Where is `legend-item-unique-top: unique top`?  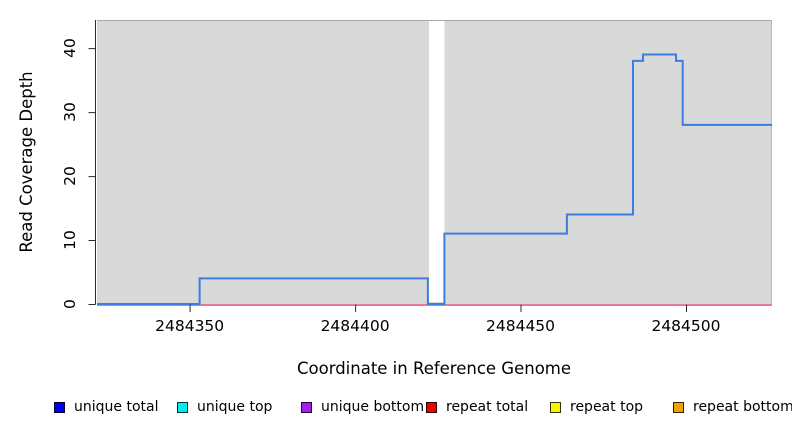 legend-item-unique-top: unique top is located at coordinates (224, 407).